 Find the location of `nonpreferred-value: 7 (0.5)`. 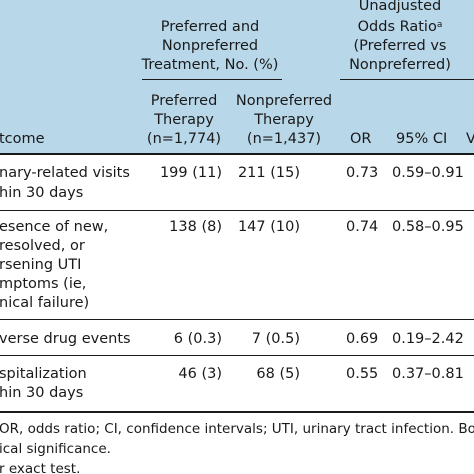

nonpreferred-value: 7 (0.5) is located at coordinates (275, 339).